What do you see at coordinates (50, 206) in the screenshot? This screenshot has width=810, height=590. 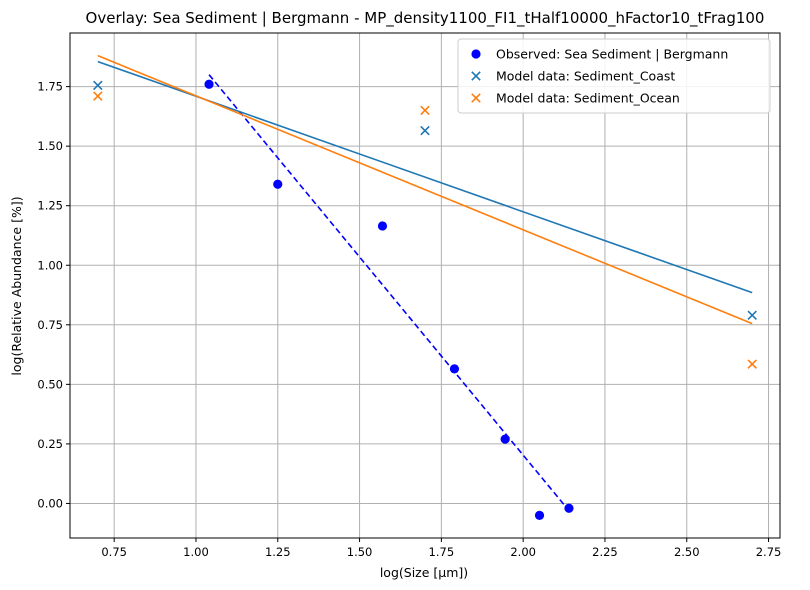 I see `y-tick-label: 1.25` at bounding box center [50, 206].